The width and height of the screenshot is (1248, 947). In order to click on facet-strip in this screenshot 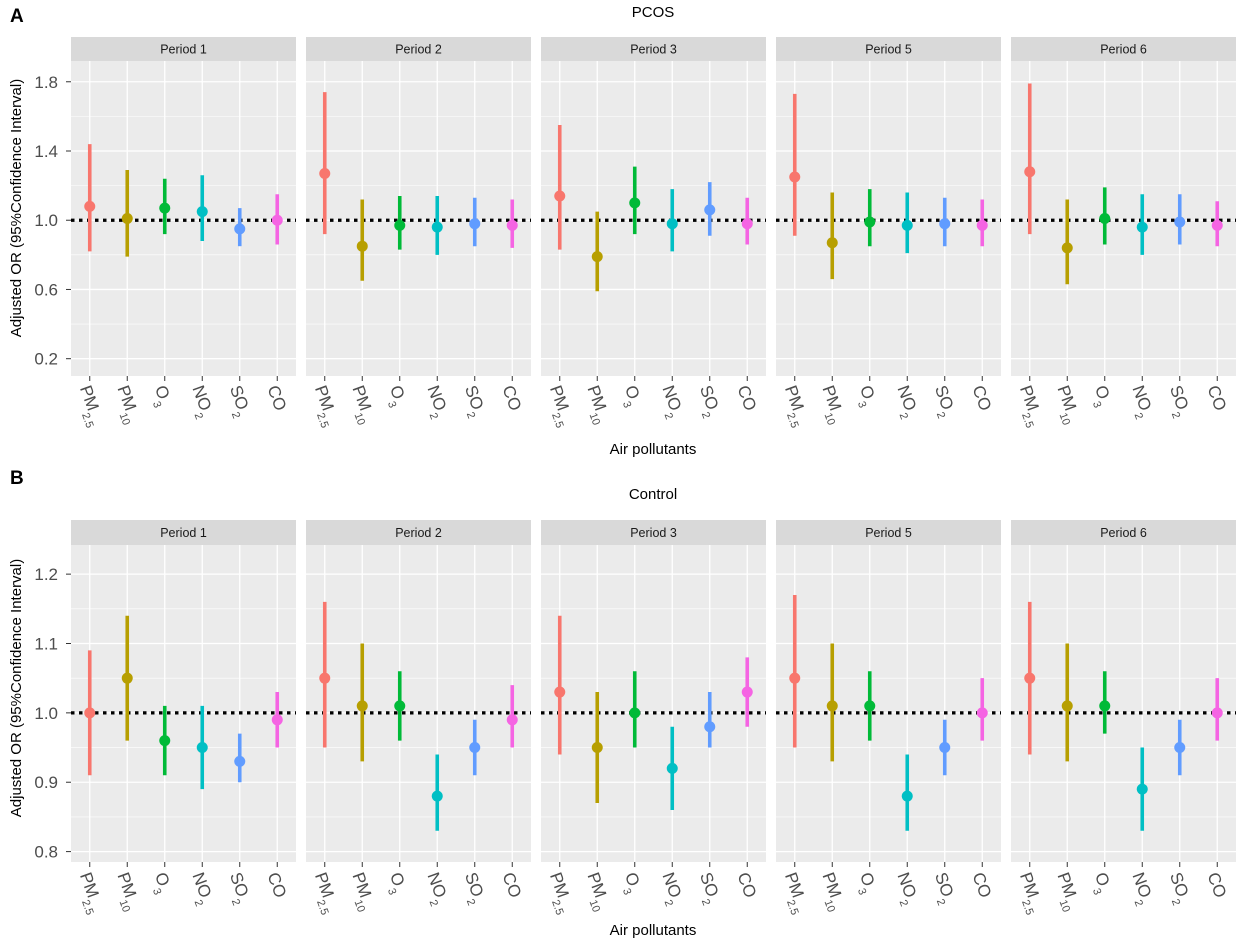, I will do `click(1123, 532)`.